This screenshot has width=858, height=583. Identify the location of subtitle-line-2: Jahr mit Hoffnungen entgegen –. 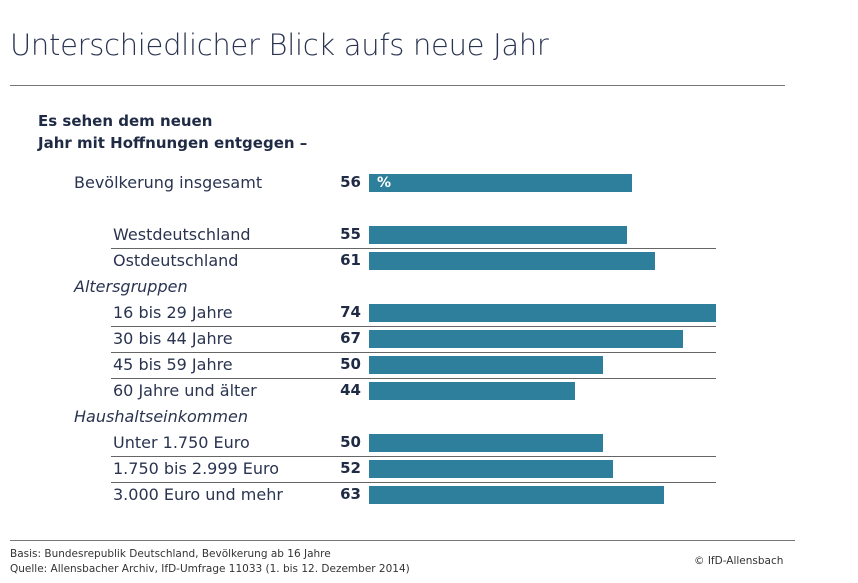
(173, 143).